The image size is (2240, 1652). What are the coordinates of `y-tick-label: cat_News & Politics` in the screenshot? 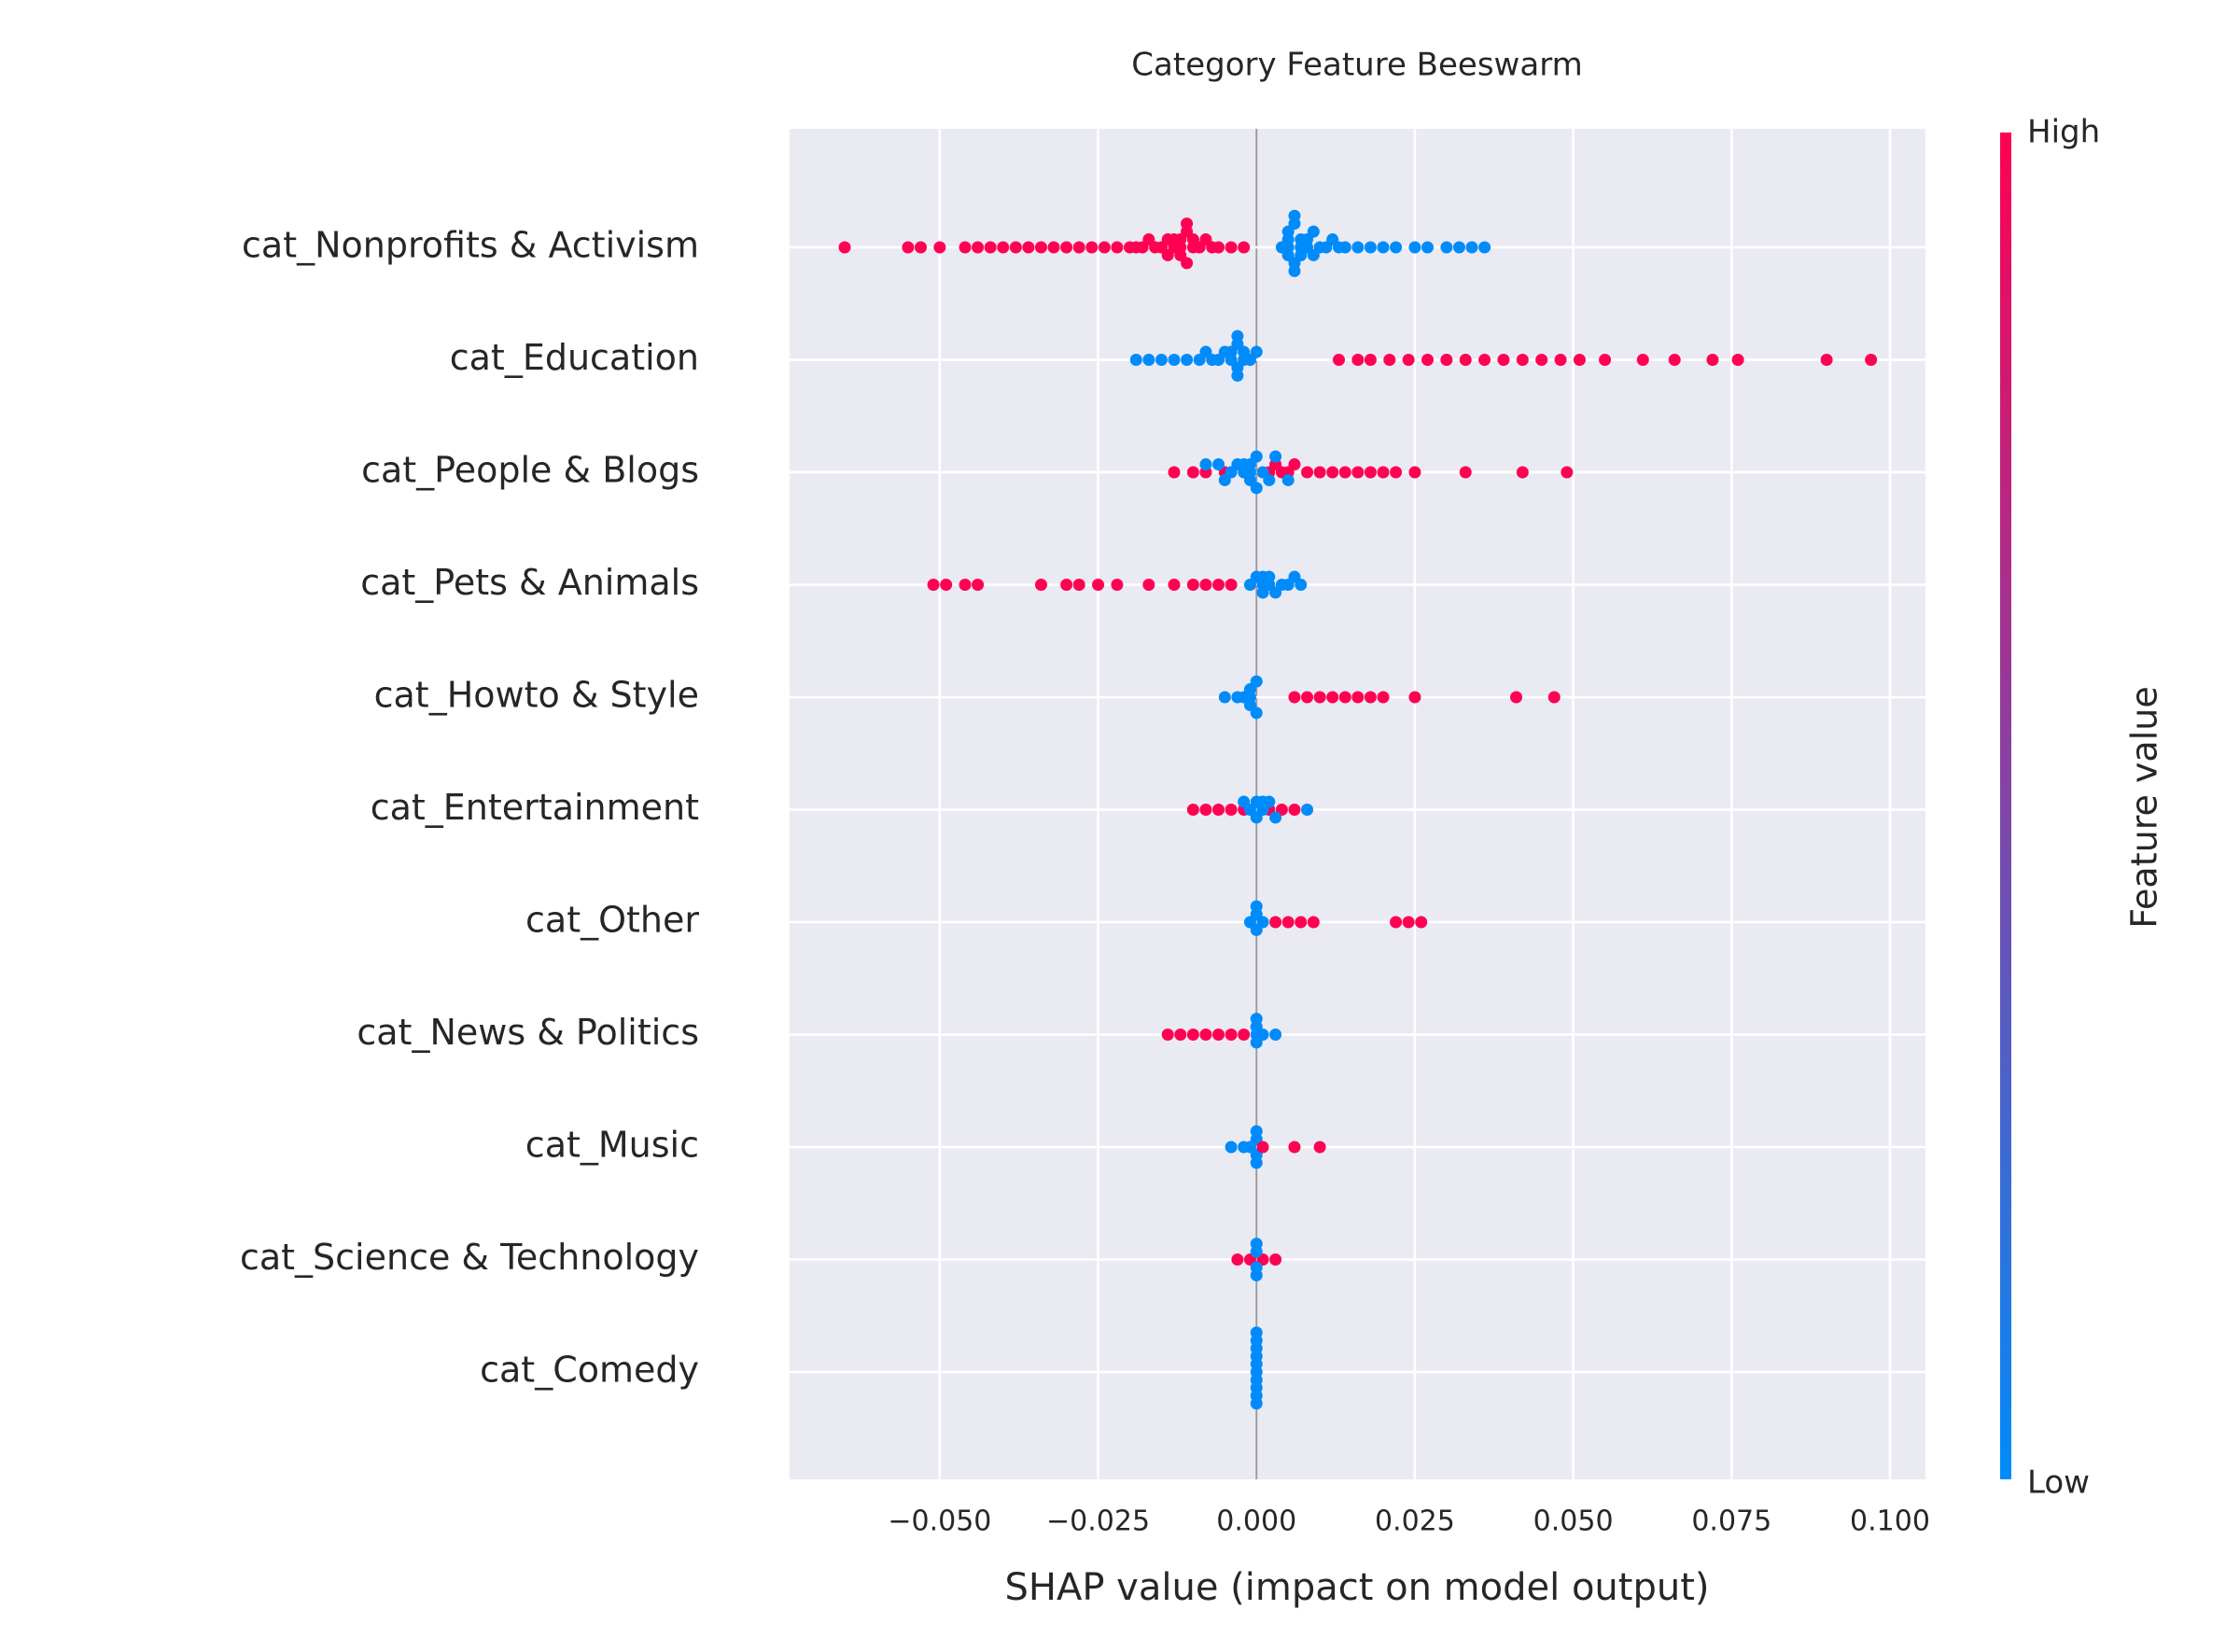 It's located at (528, 1032).